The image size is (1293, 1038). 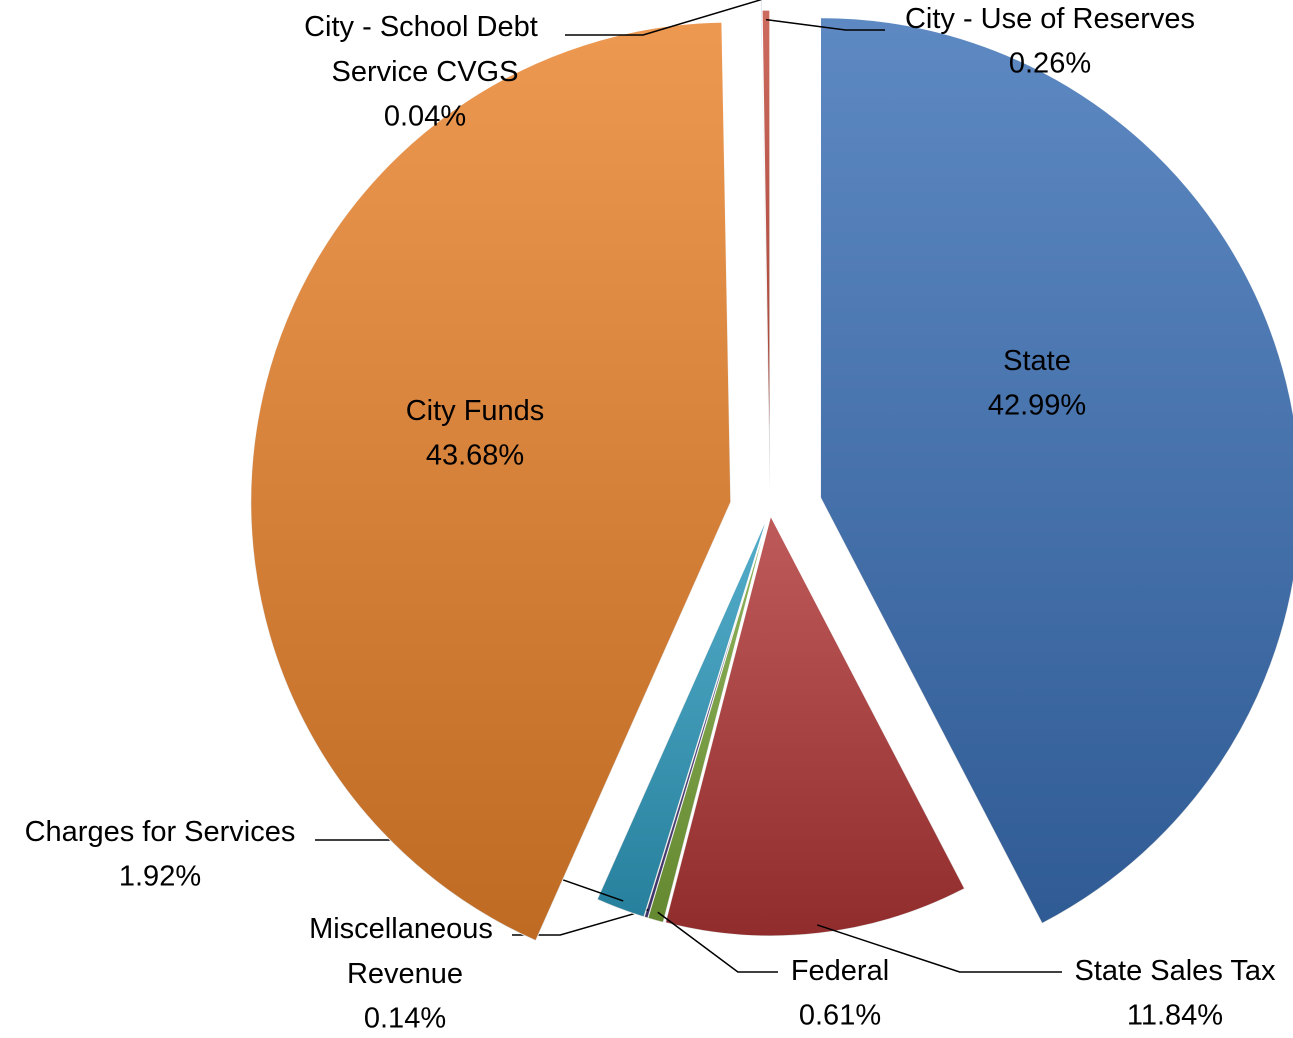 I want to click on slice-label: State, so click(x=1037, y=361).